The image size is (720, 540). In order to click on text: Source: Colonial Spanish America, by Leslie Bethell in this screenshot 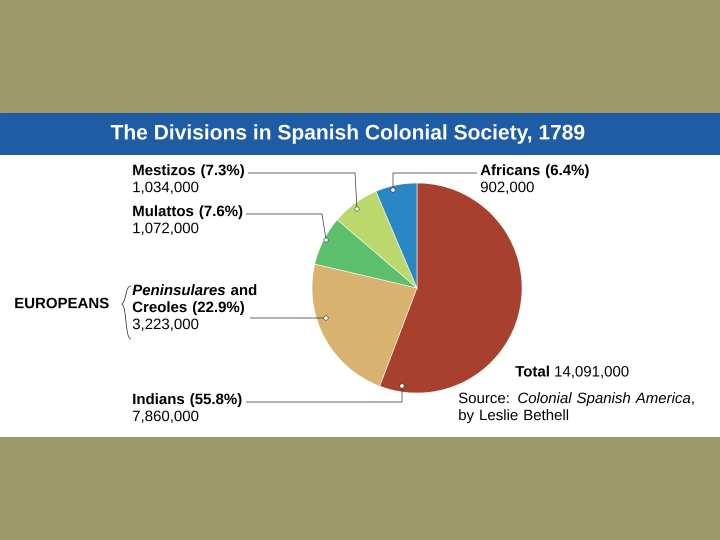, I will do `click(576, 408)`.